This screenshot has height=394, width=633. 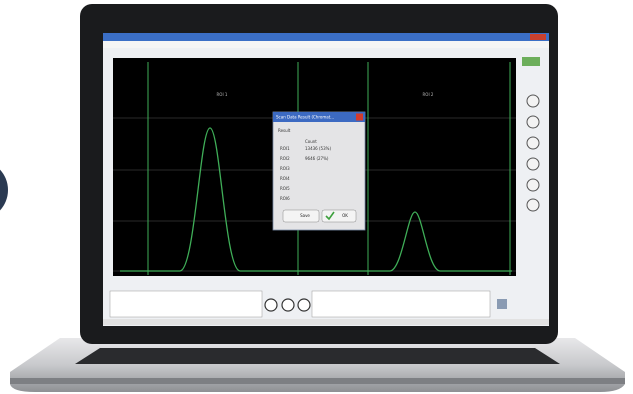 What do you see at coordinates (4, 190) in the screenshot?
I see `background-shape` at bounding box center [4, 190].